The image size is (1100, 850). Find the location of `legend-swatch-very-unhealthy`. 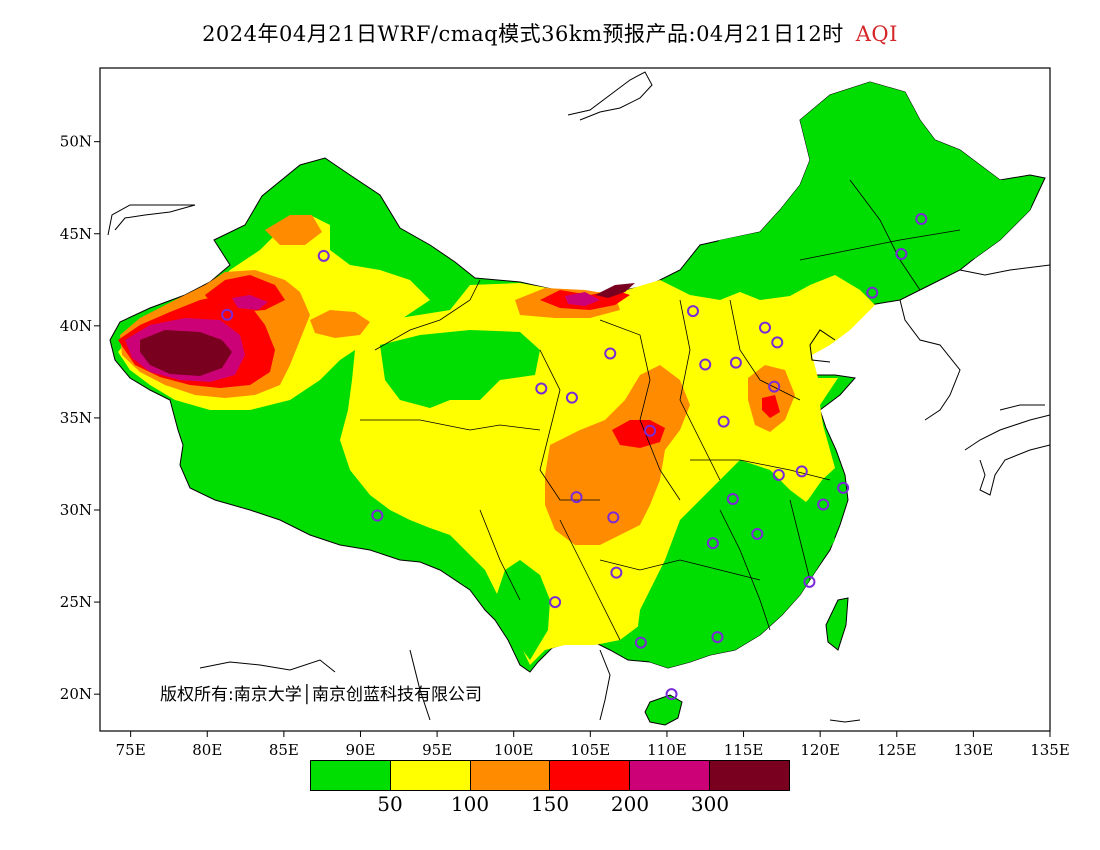

legend-swatch-very-unhealthy is located at coordinates (670, 775).